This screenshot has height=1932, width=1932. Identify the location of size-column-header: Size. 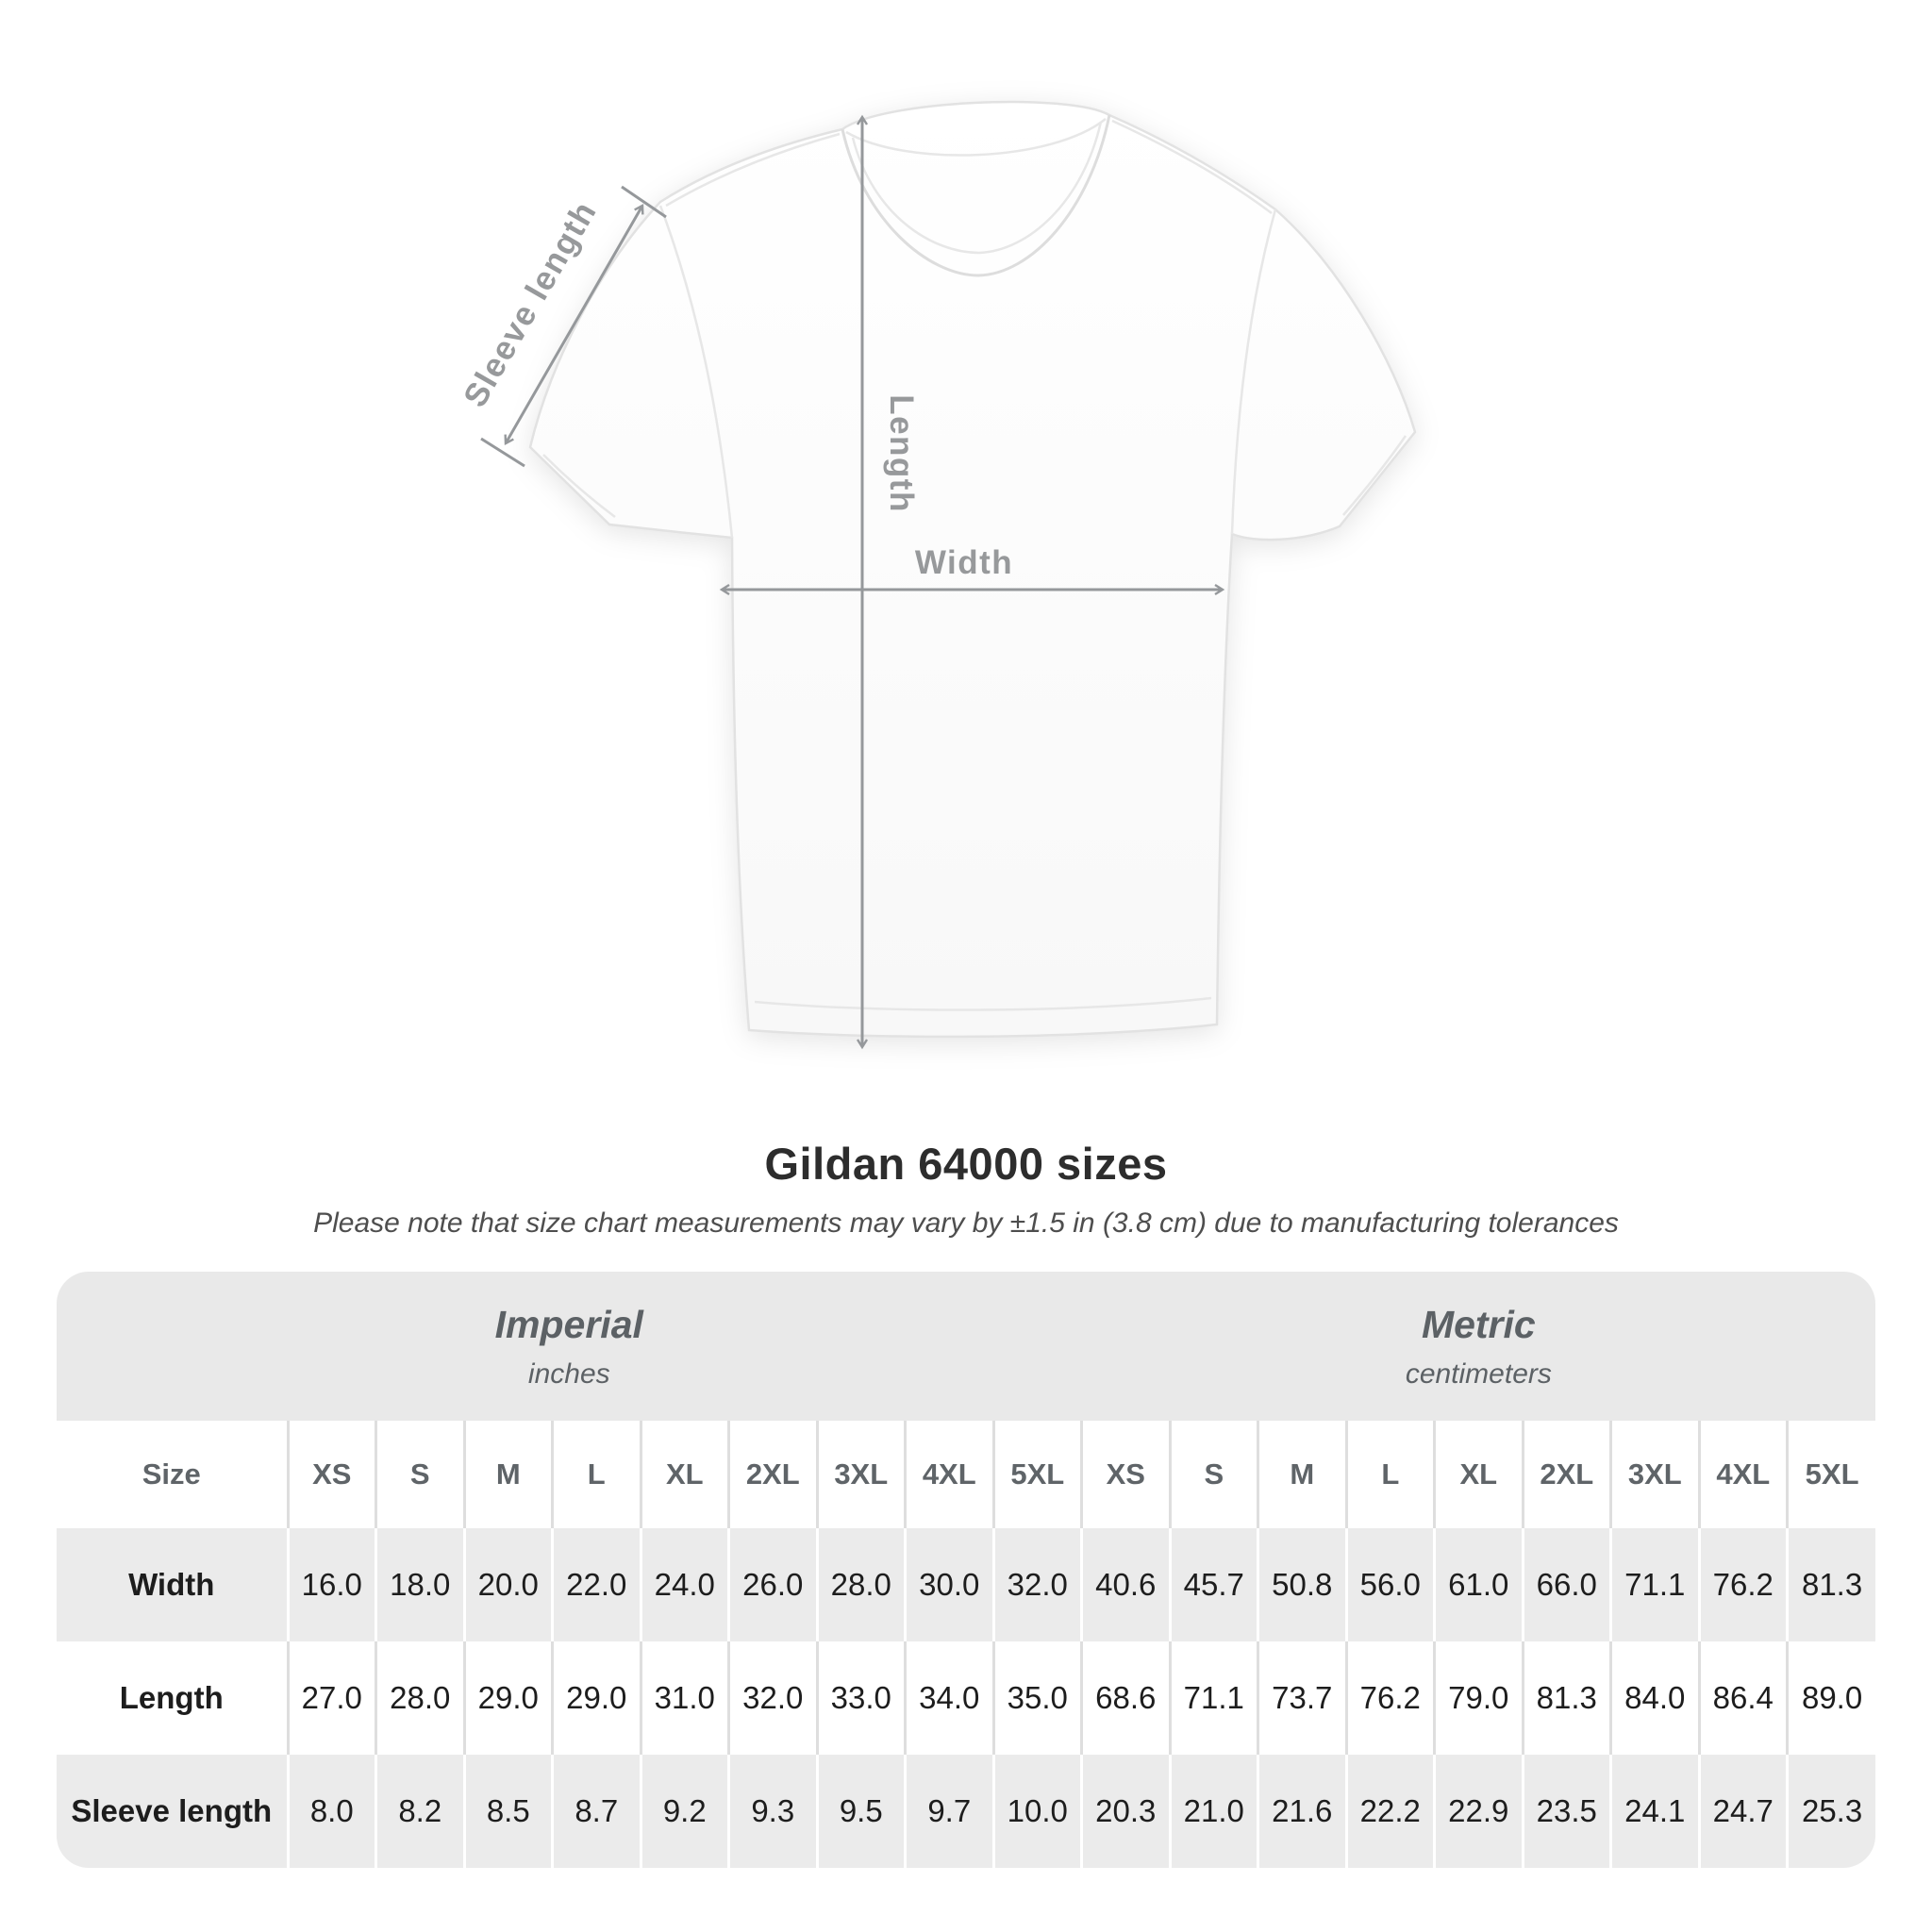
(172, 1474).